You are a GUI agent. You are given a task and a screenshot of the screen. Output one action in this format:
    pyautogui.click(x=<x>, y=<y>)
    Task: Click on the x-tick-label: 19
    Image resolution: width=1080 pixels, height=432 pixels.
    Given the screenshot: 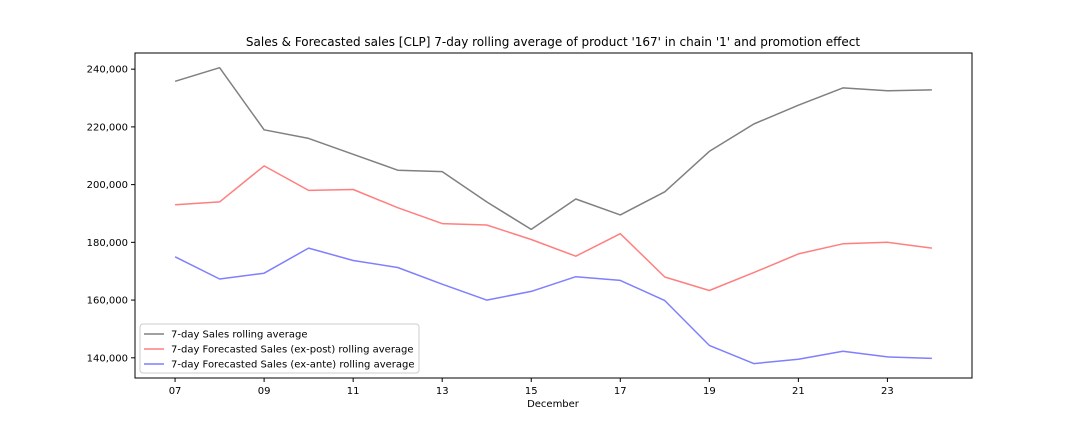 What is the action you would take?
    pyautogui.click(x=709, y=391)
    